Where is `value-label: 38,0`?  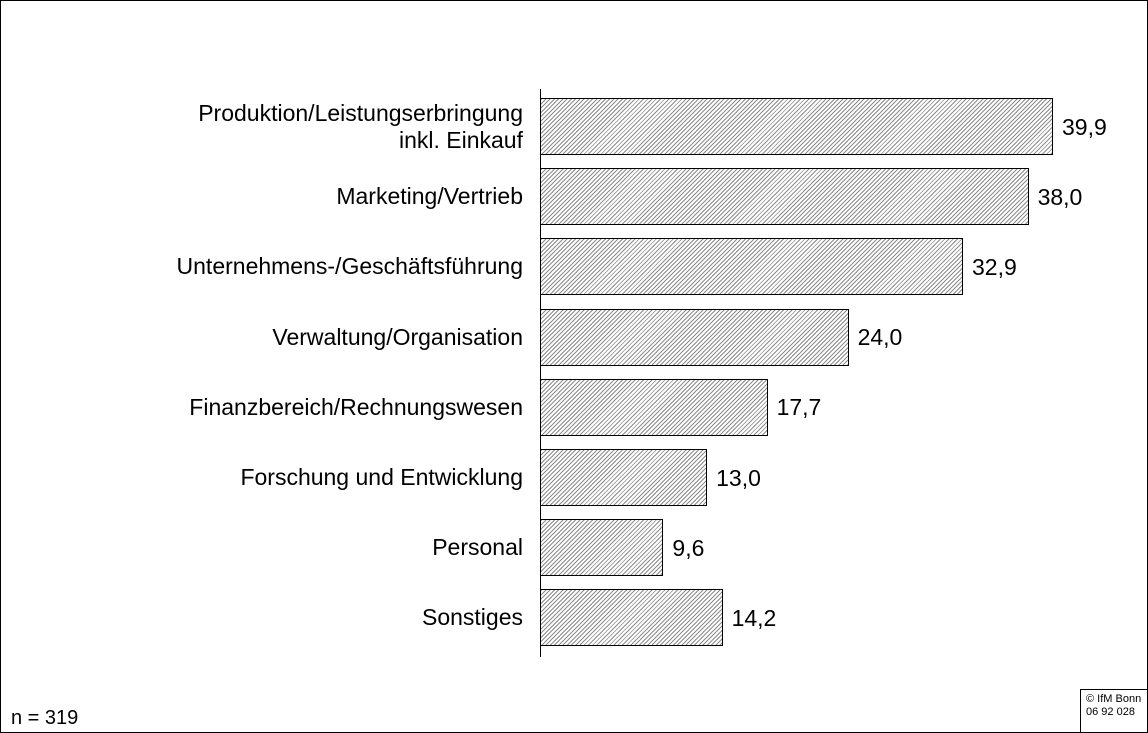
value-label: 38,0 is located at coordinates (1060, 196).